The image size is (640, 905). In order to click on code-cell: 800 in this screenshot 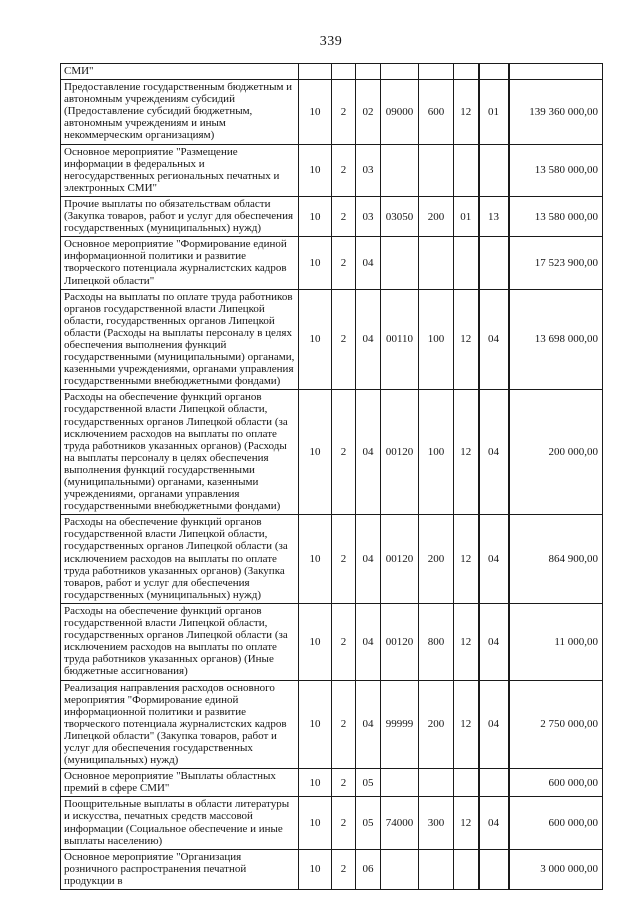, I will do `click(436, 641)`.